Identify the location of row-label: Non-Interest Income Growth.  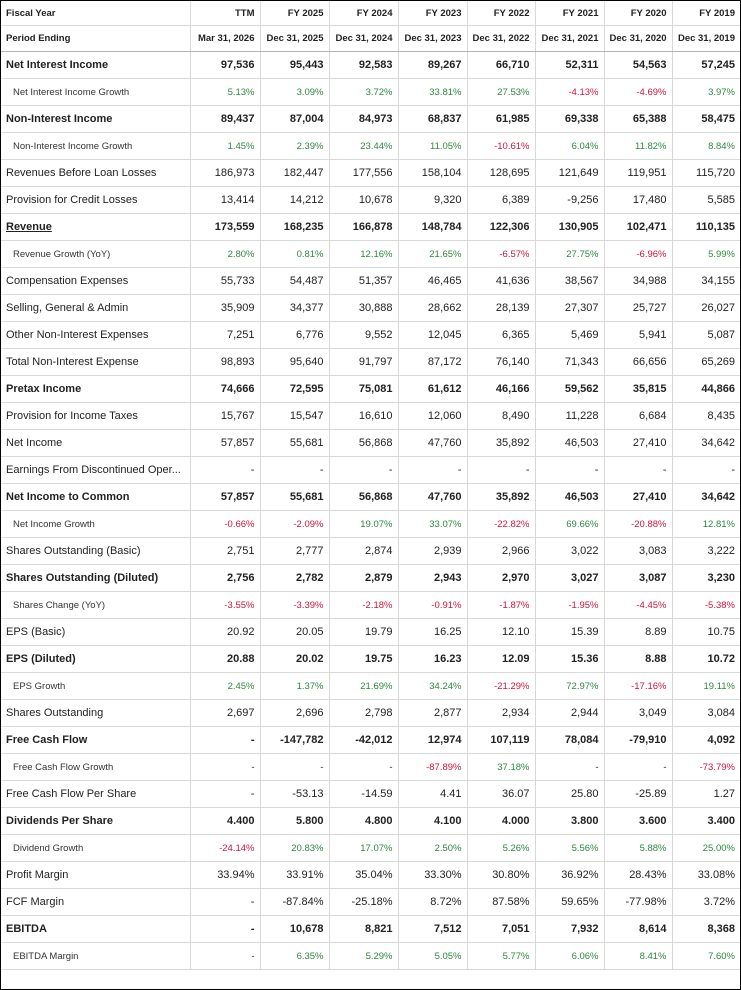
(96, 146).